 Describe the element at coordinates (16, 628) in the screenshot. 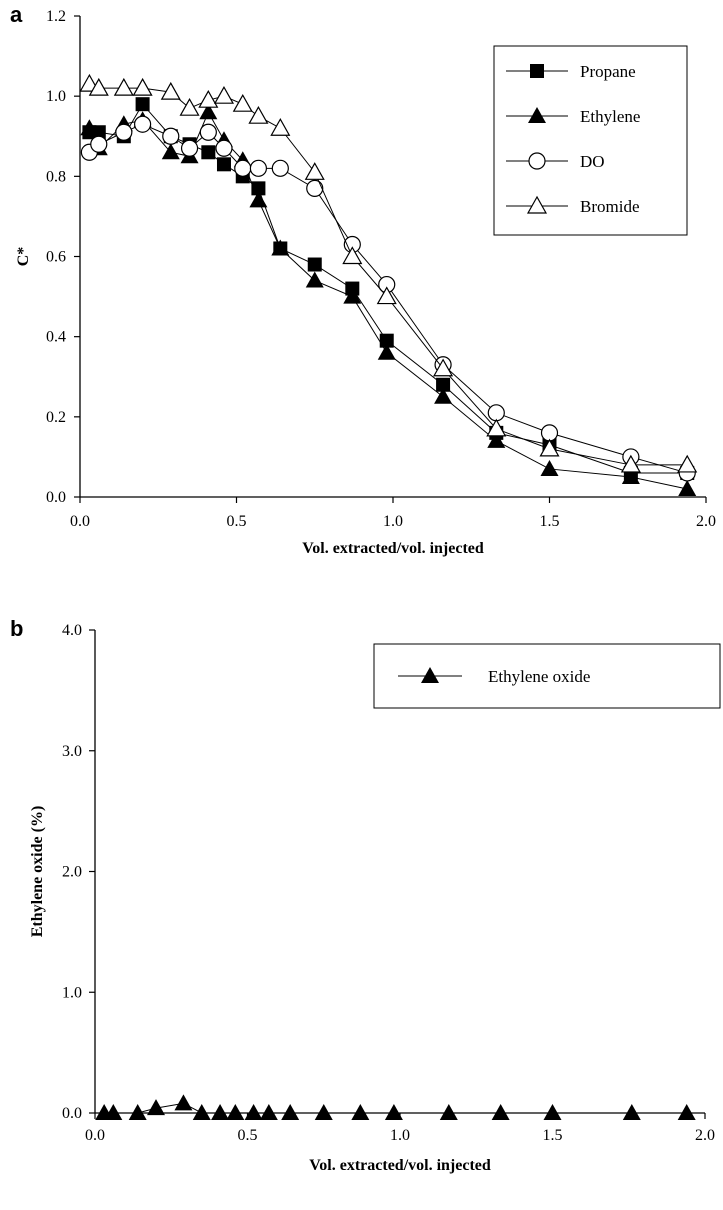

I see `panel-label-b: b` at that location.